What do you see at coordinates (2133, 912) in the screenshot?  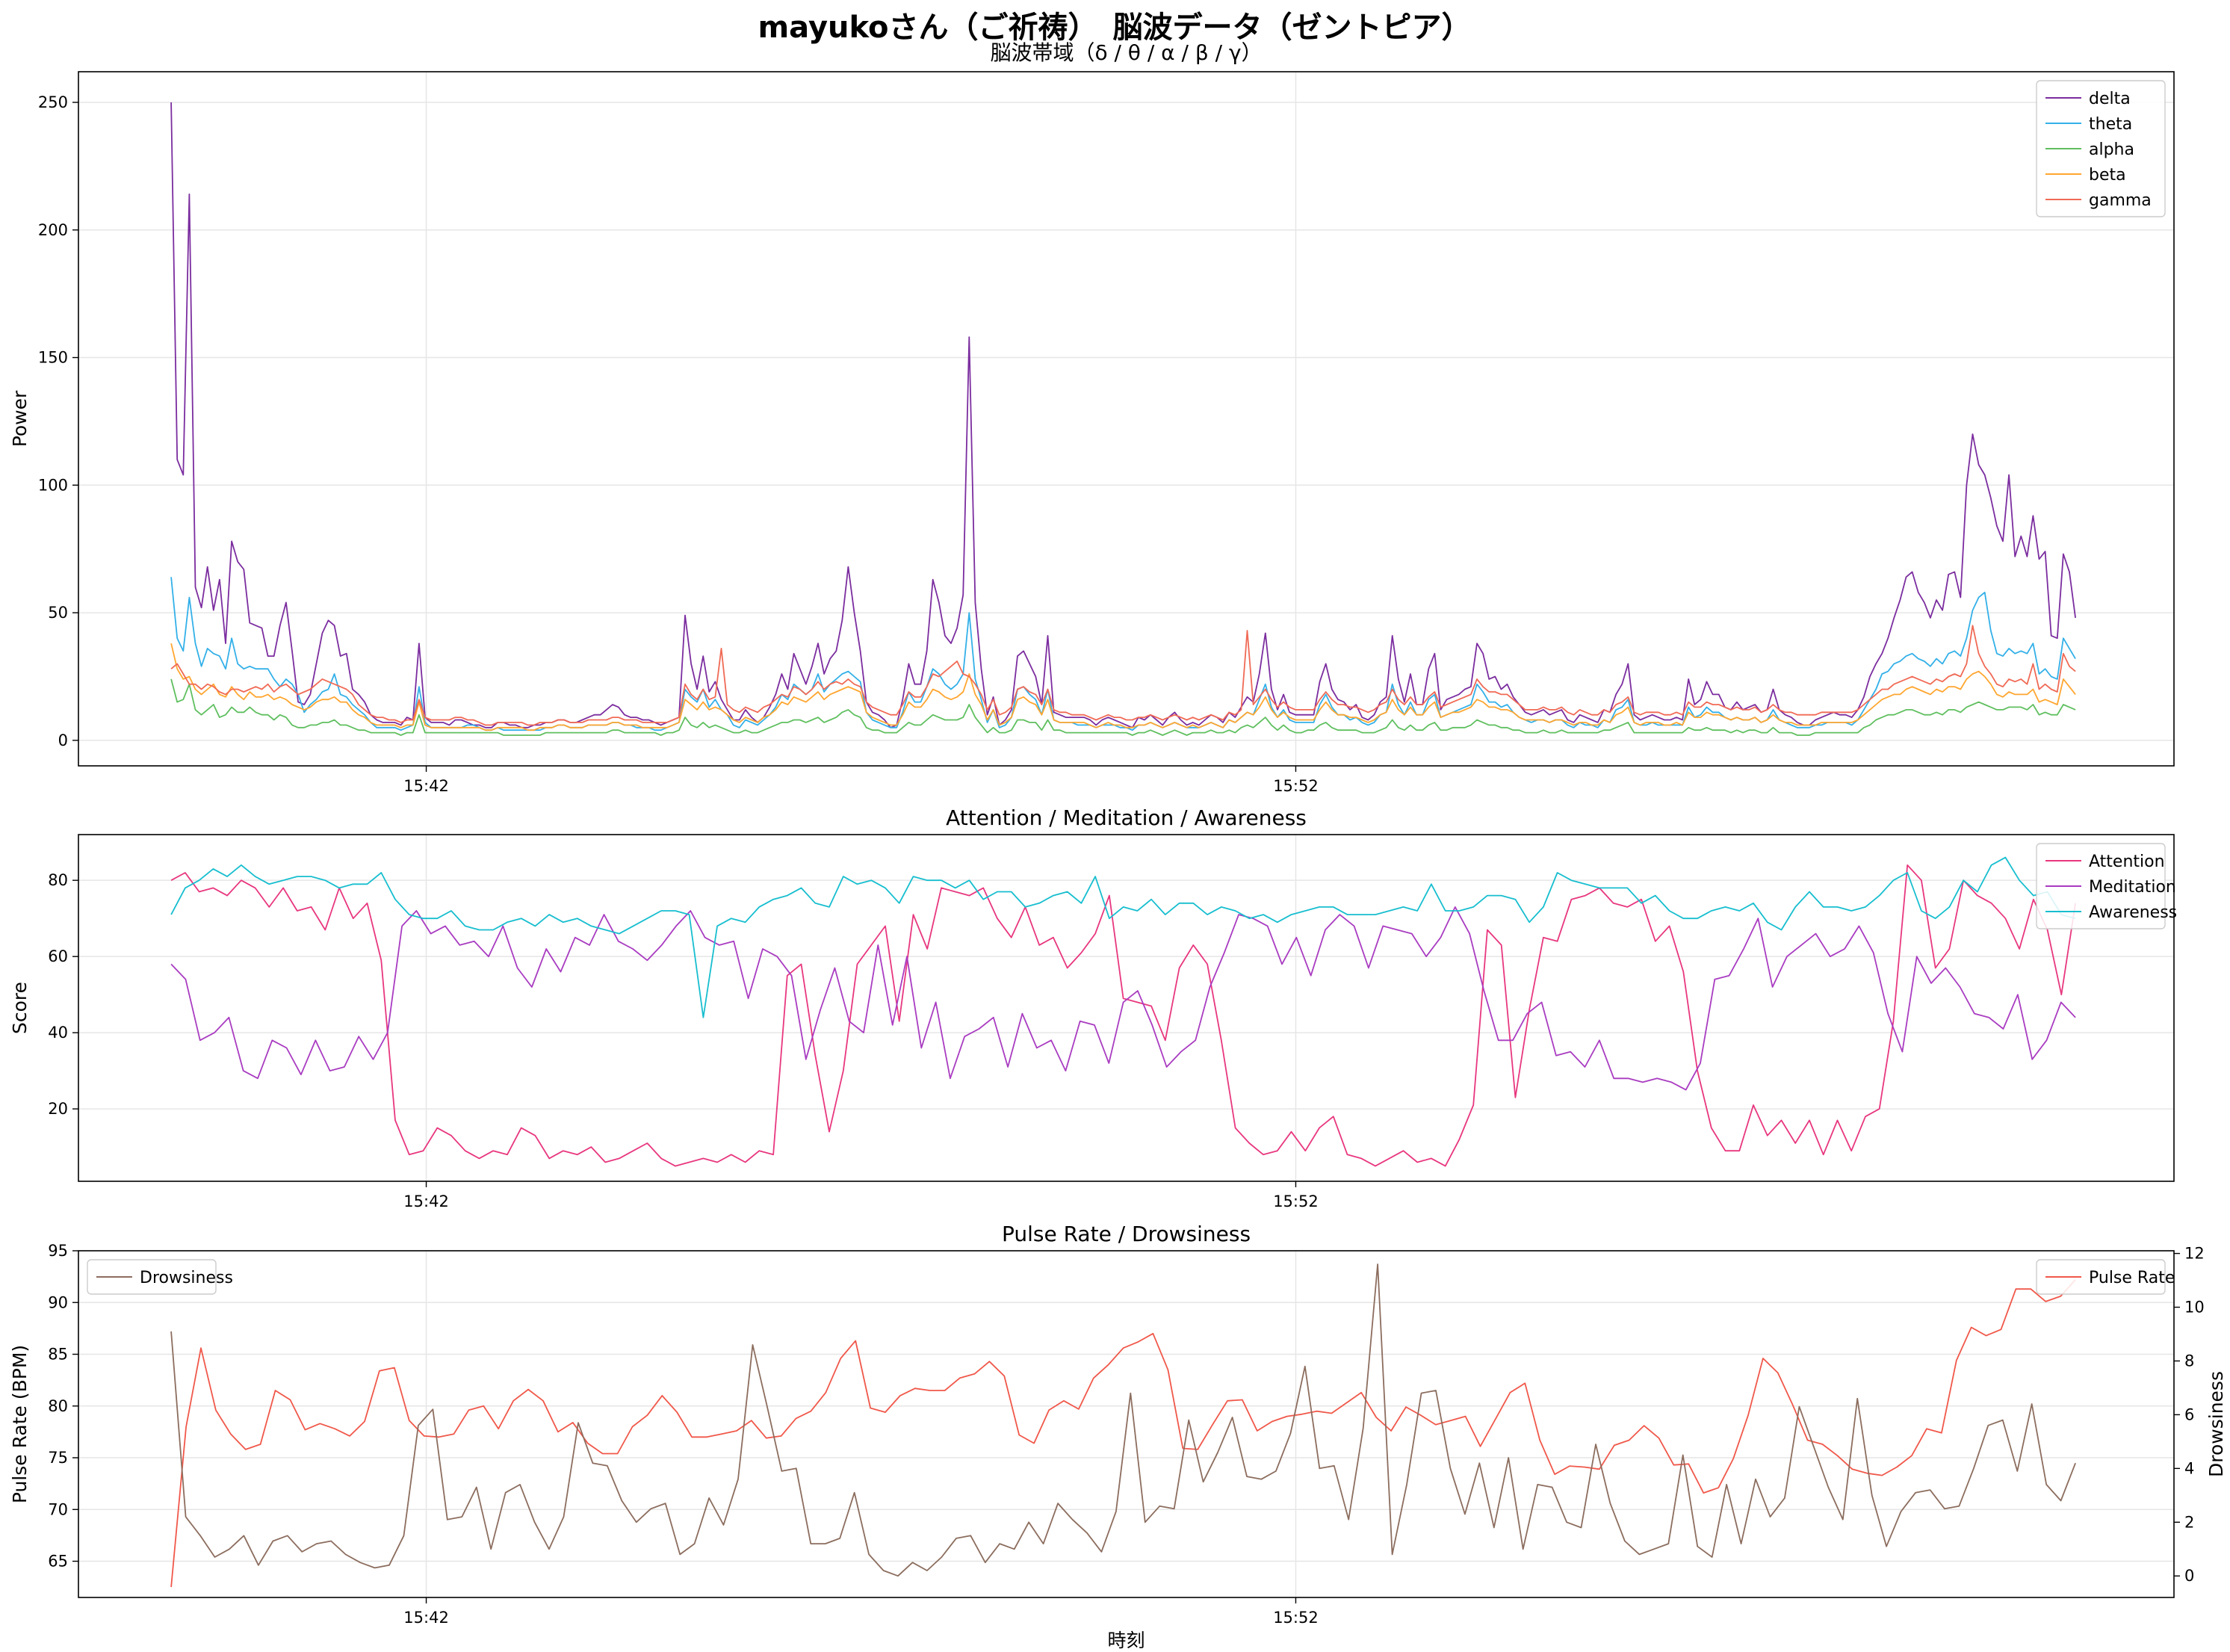 I see `legend-label: Awareness` at bounding box center [2133, 912].